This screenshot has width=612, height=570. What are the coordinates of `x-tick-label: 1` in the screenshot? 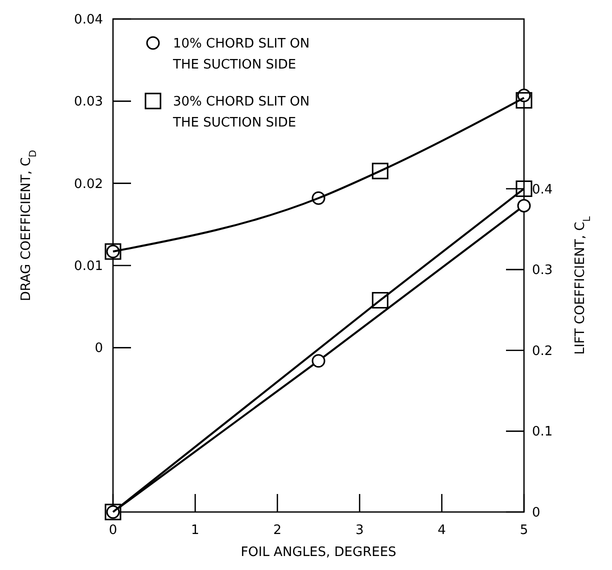 It's located at (195, 530).